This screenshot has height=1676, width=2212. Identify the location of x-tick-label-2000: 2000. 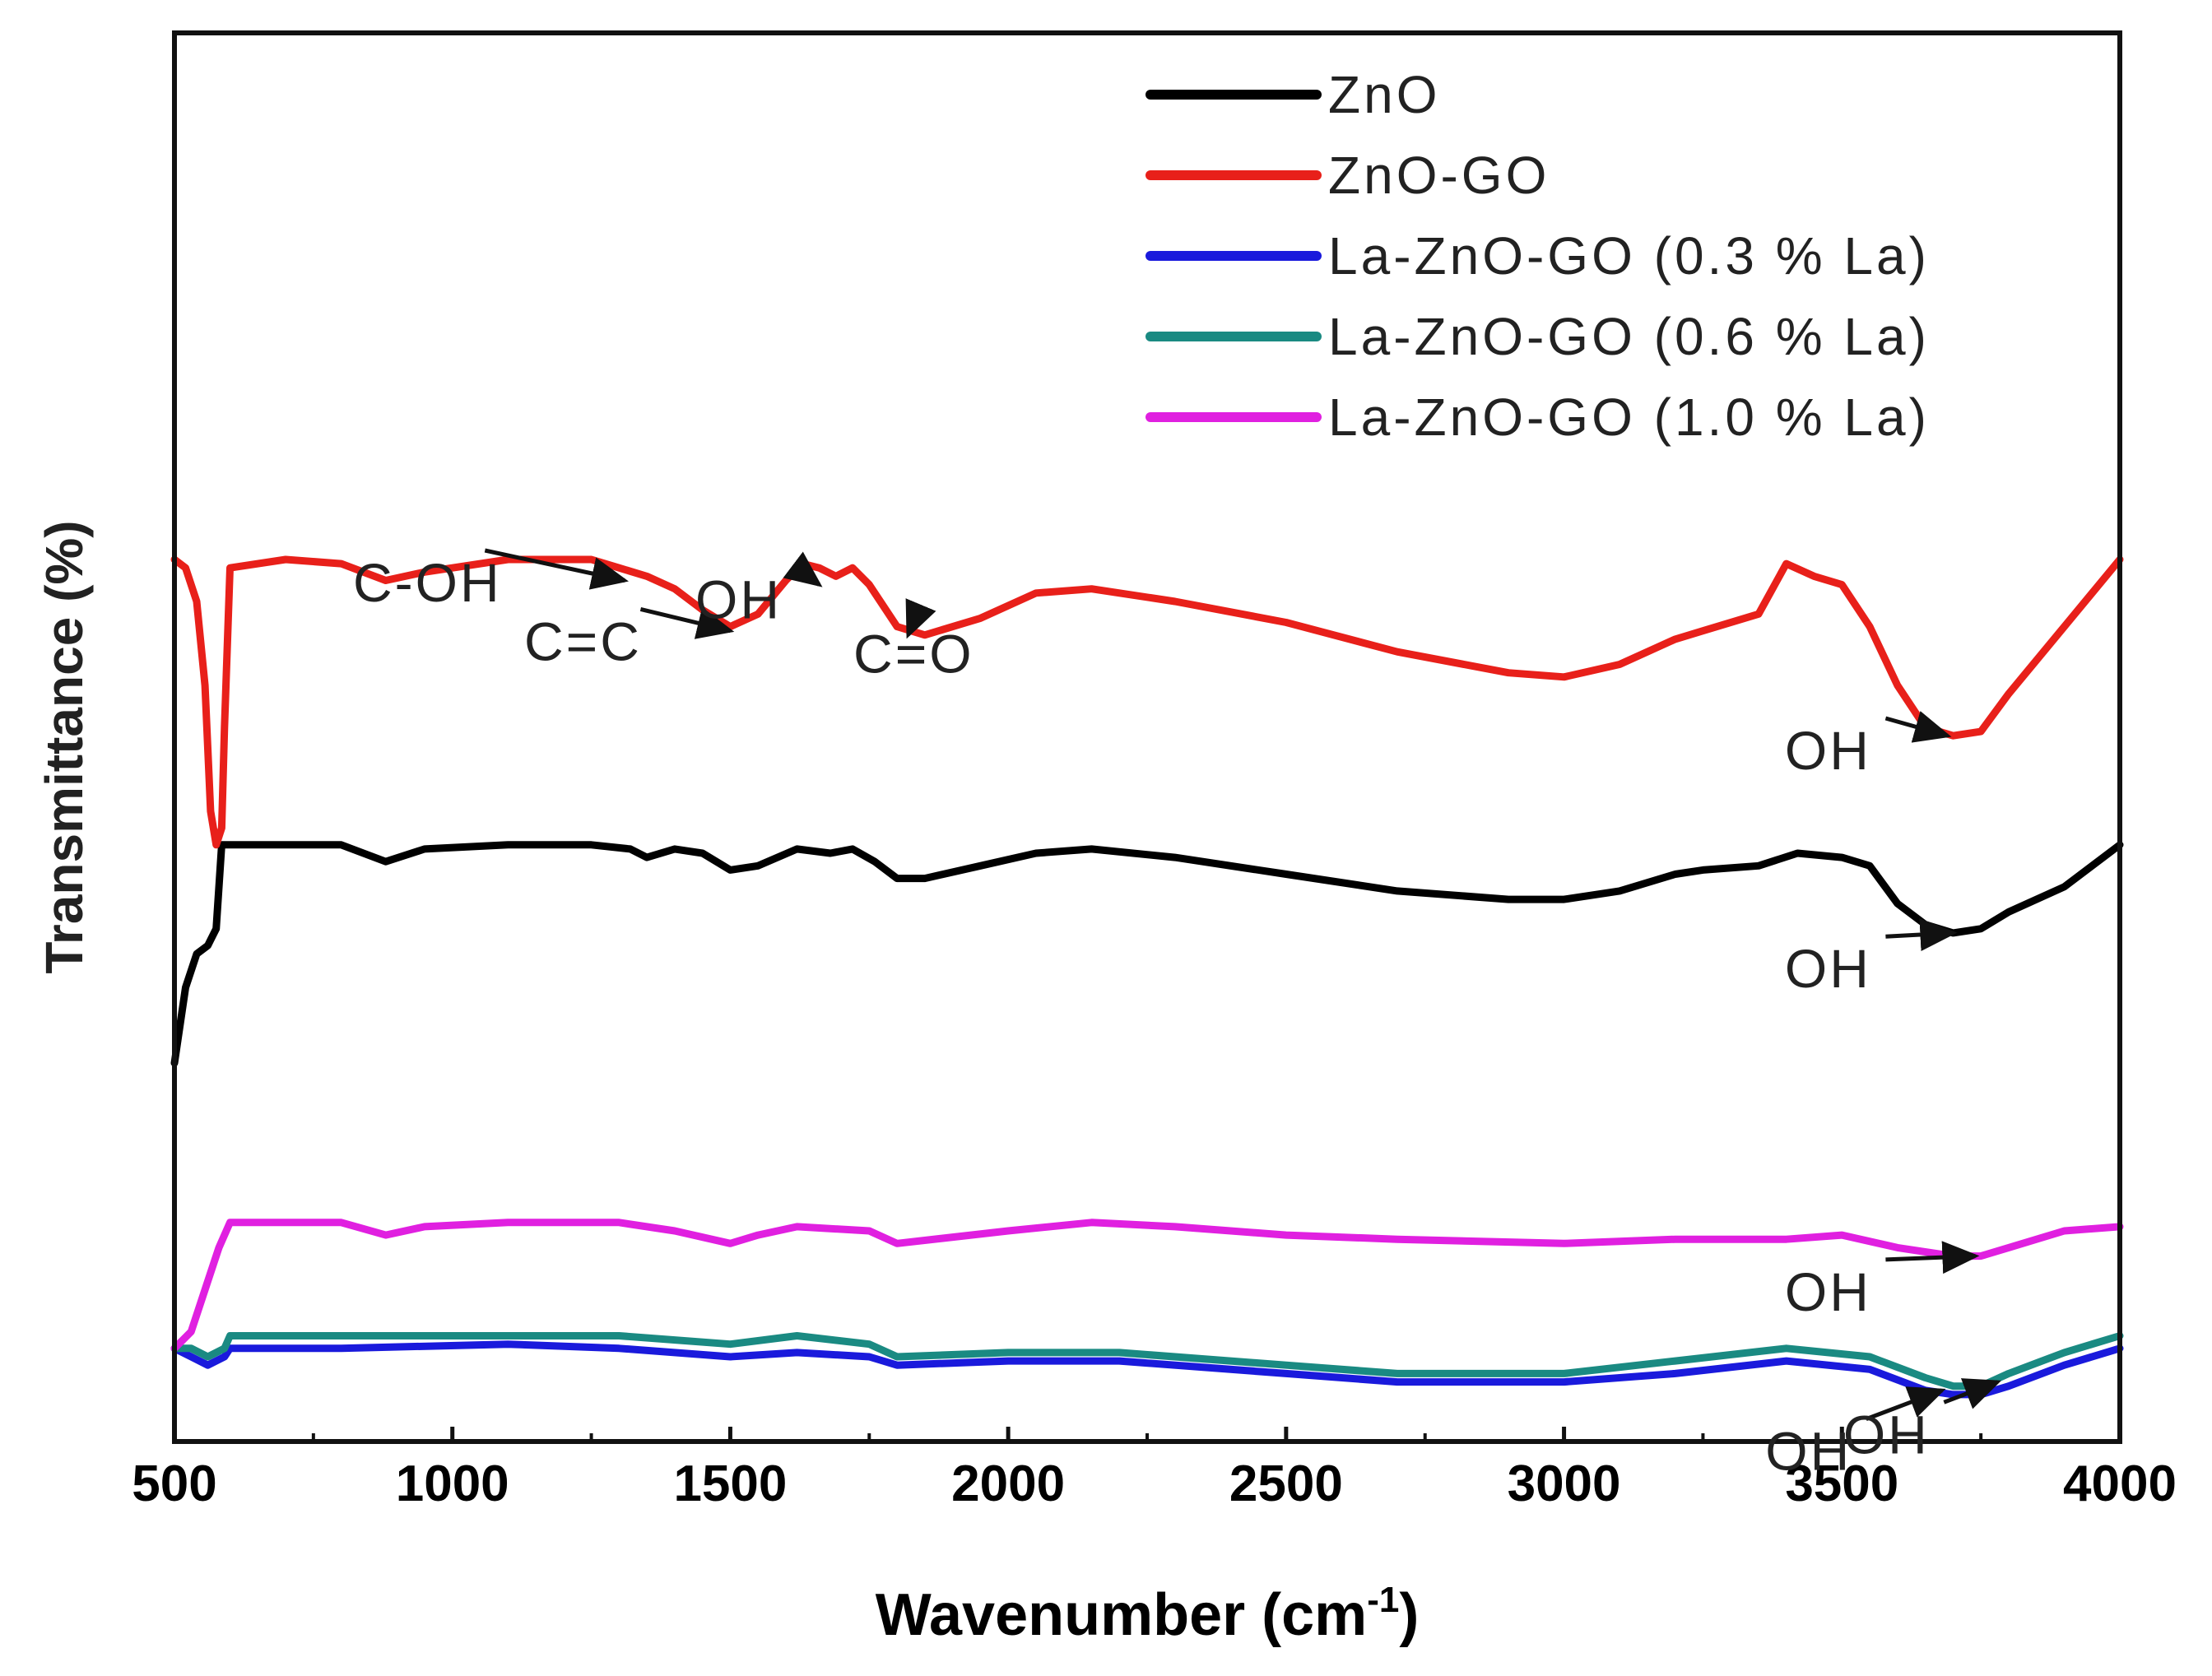
(1008, 1483).